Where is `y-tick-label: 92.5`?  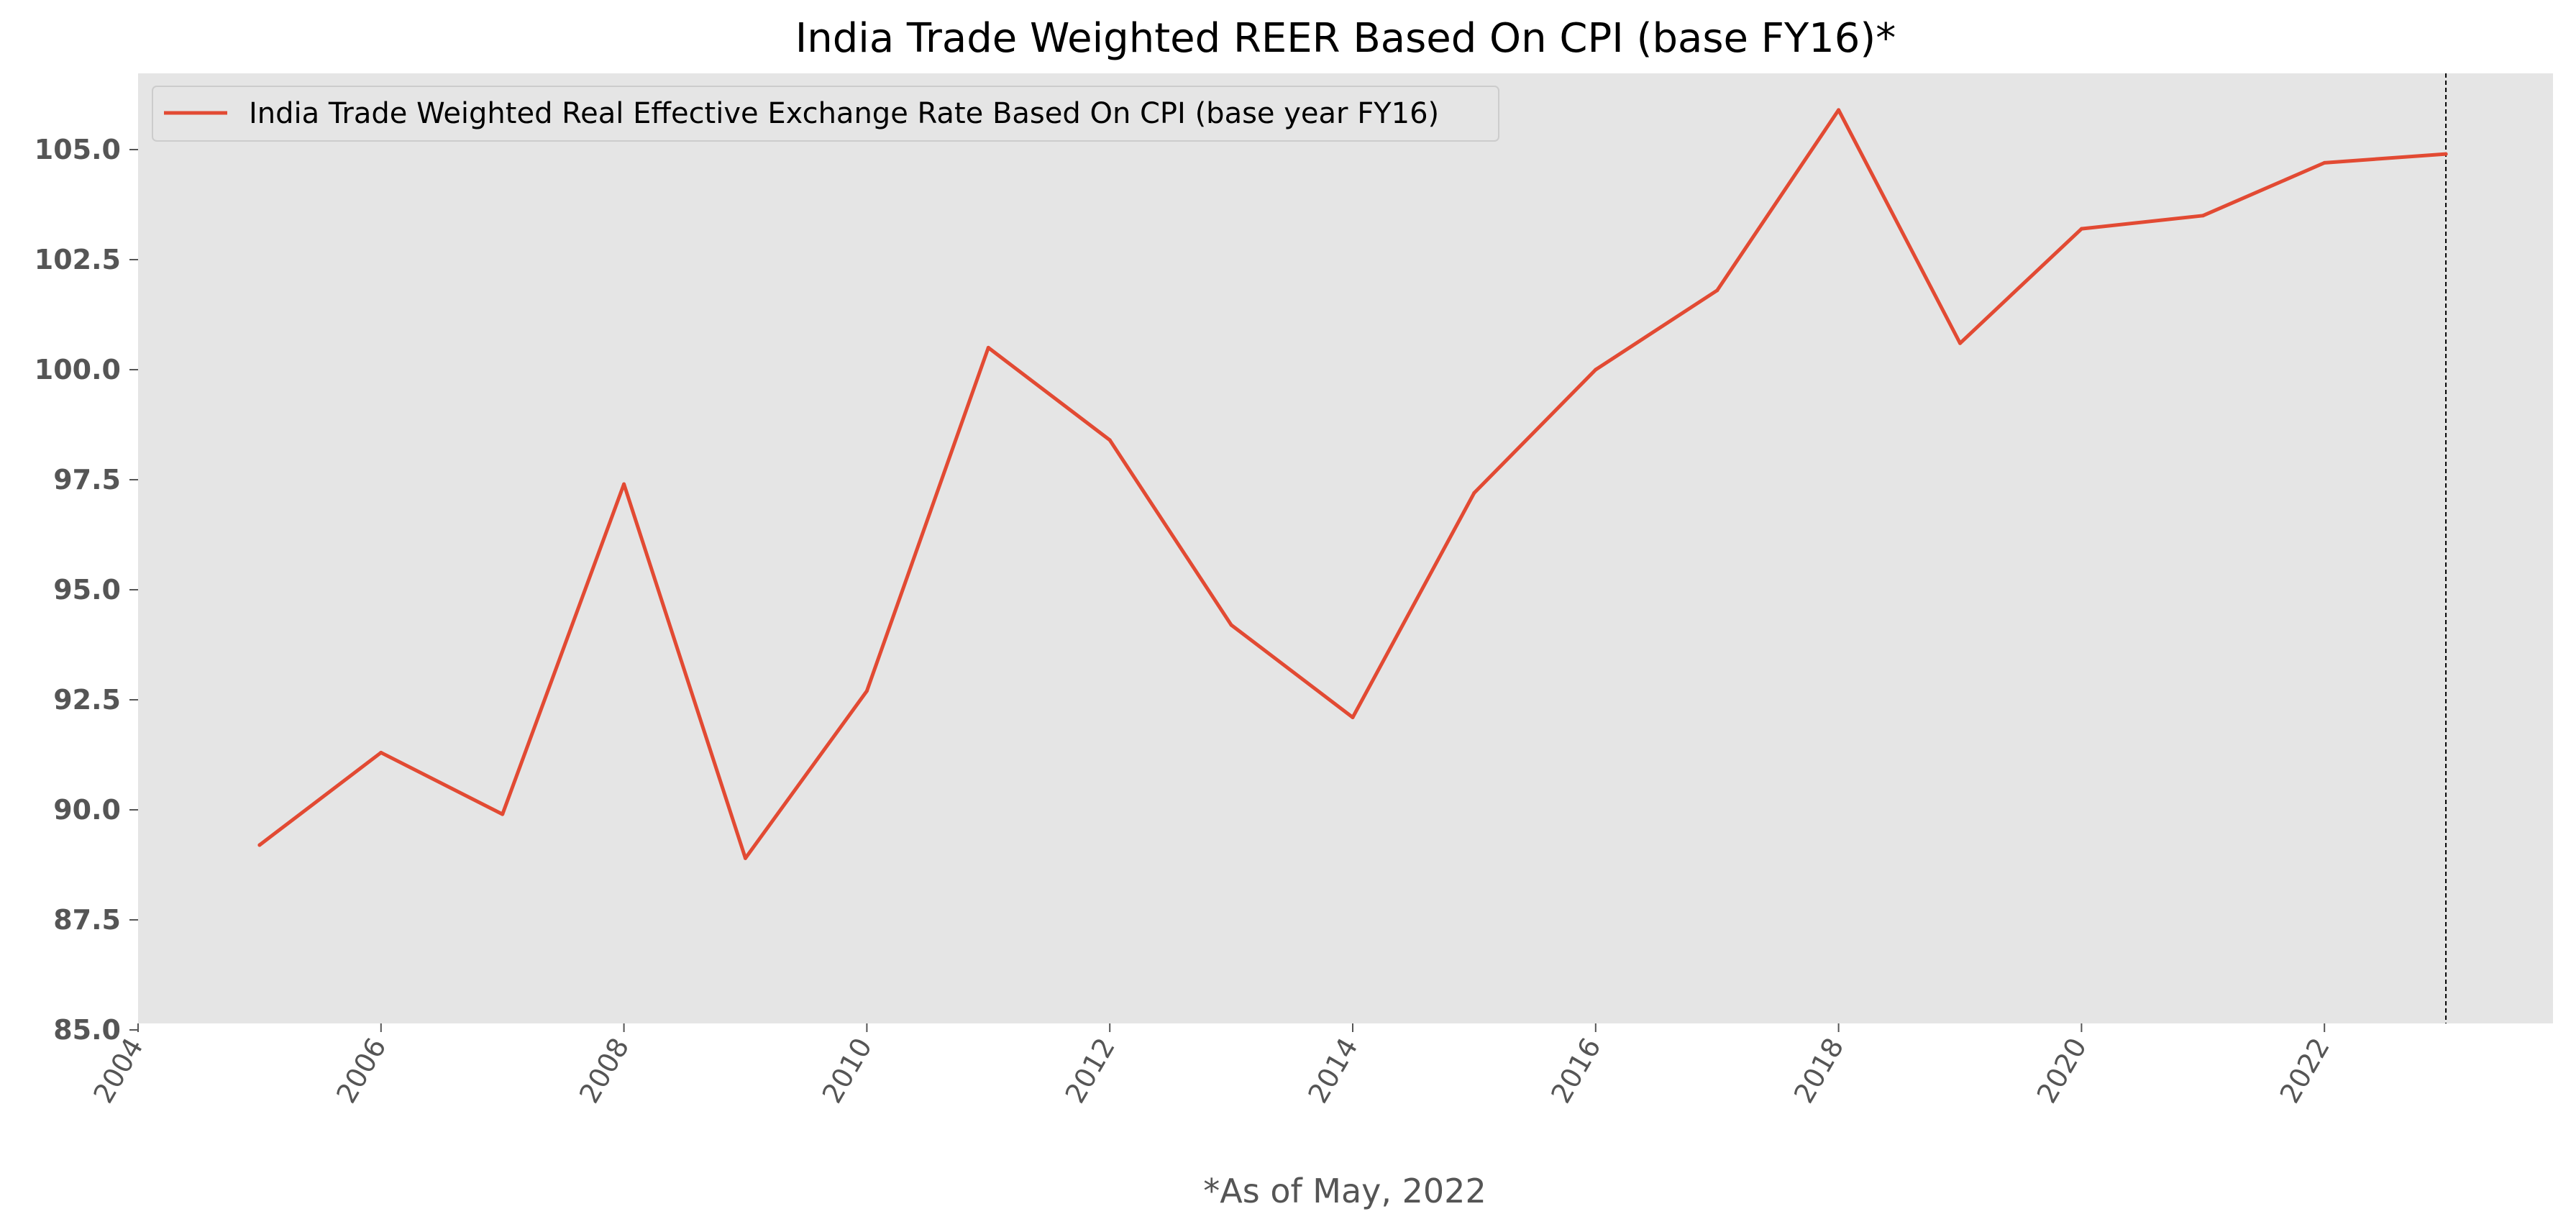 y-tick-label: 92.5 is located at coordinates (87, 700).